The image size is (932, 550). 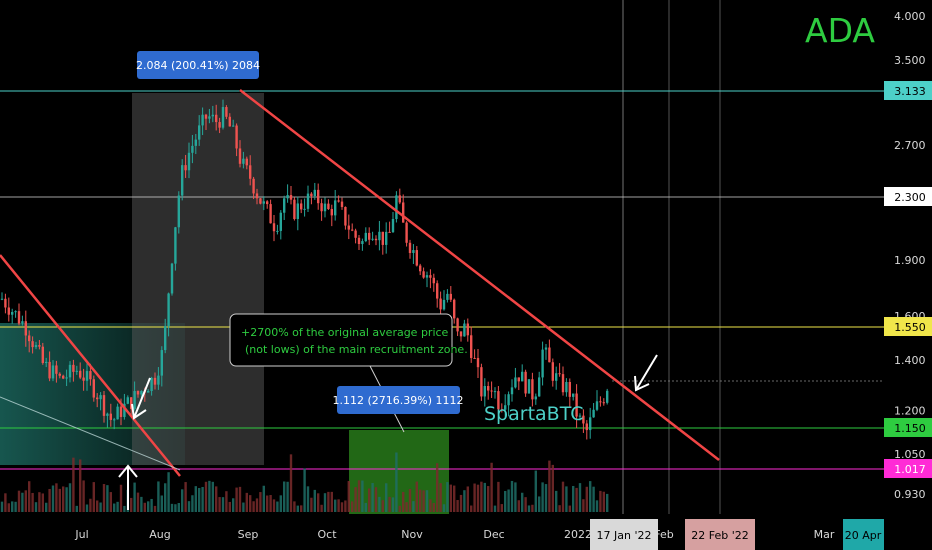 I want to click on measurement-label-growth: 1.112 (2716.39%) 1112, so click(x=398, y=400).